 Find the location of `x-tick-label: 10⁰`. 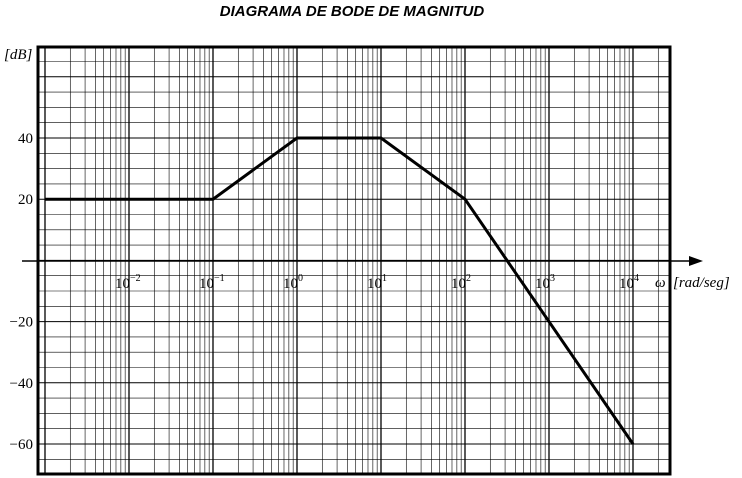

x-tick-label: 10⁰ is located at coordinates (293, 282).